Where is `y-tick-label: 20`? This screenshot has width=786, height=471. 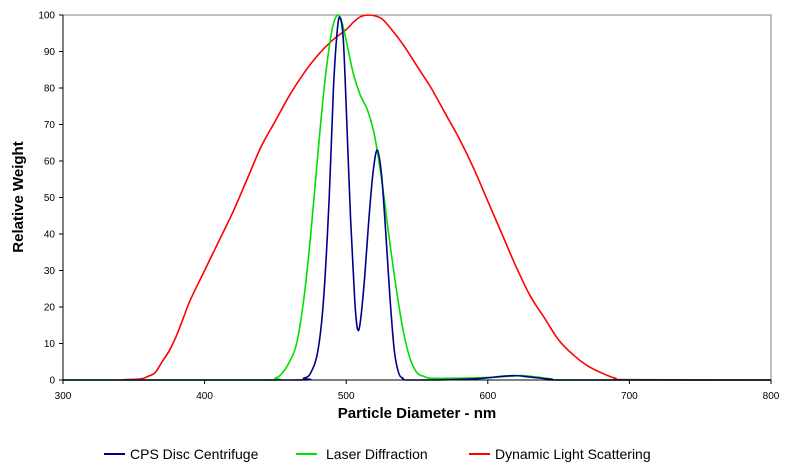
y-tick-label: 20 is located at coordinates (50, 308).